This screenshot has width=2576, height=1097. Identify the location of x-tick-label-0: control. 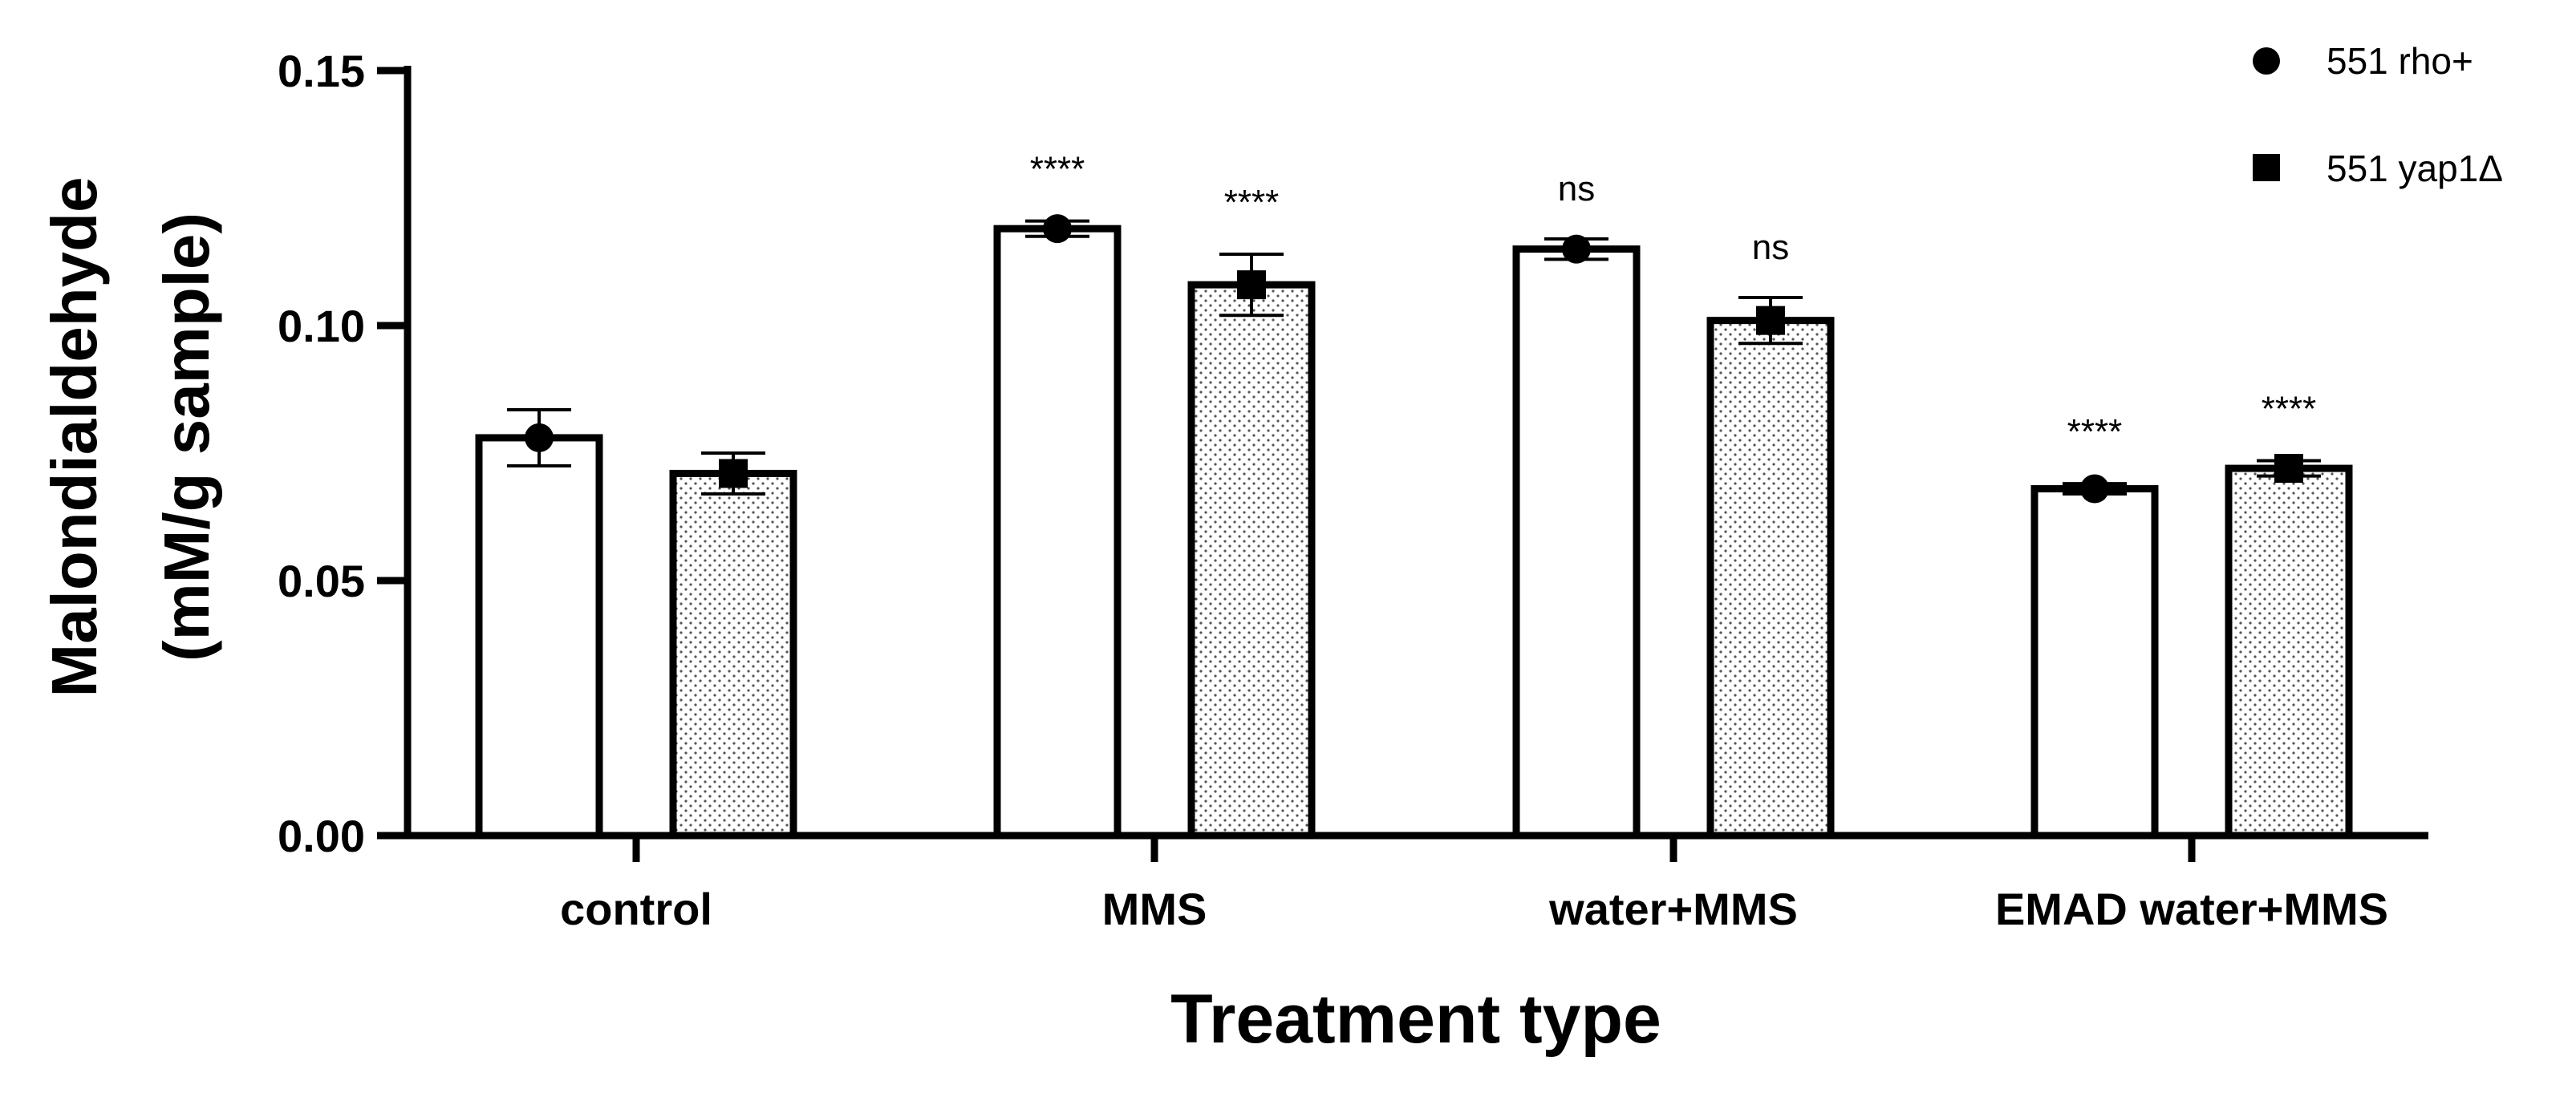
(636, 909).